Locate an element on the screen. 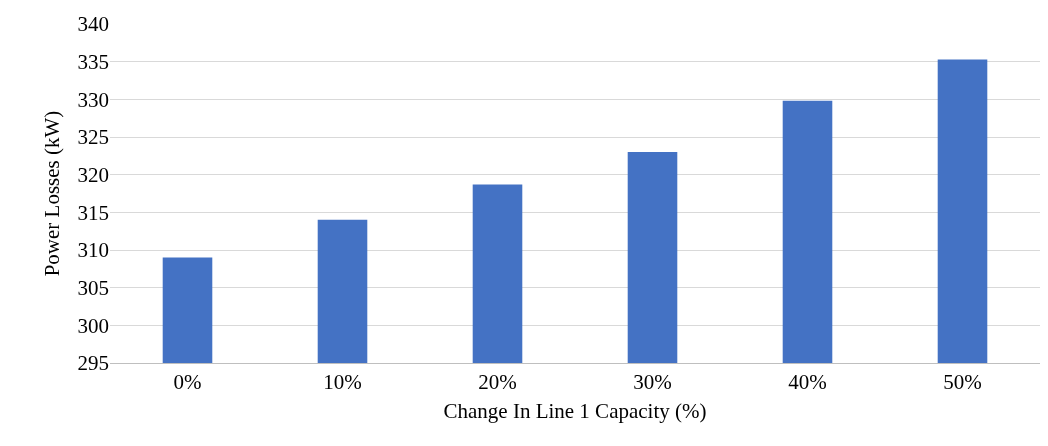  x-axis-title: Change In Line 1 Capacity (%) is located at coordinates (575, 411).